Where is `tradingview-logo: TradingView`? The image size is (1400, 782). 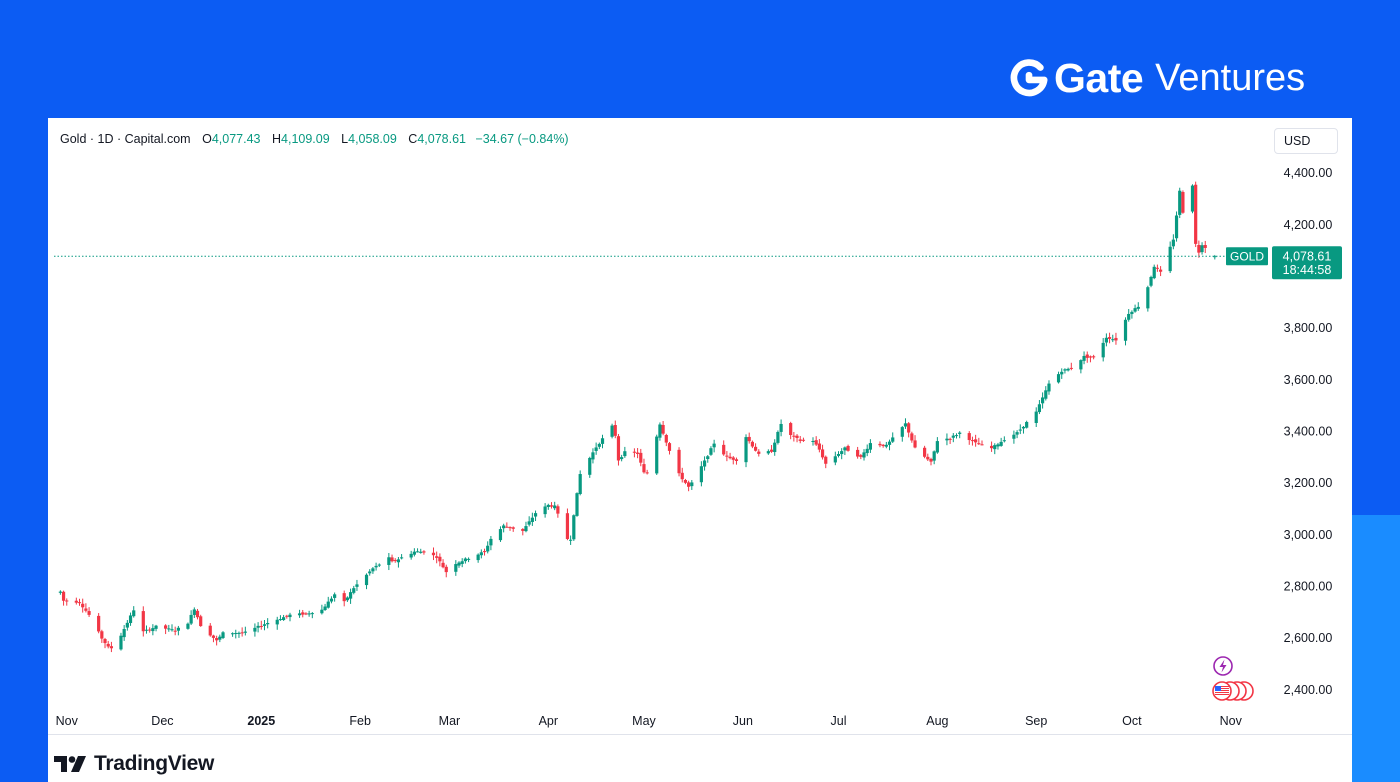 tradingview-logo: TradingView is located at coordinates (134, 764).